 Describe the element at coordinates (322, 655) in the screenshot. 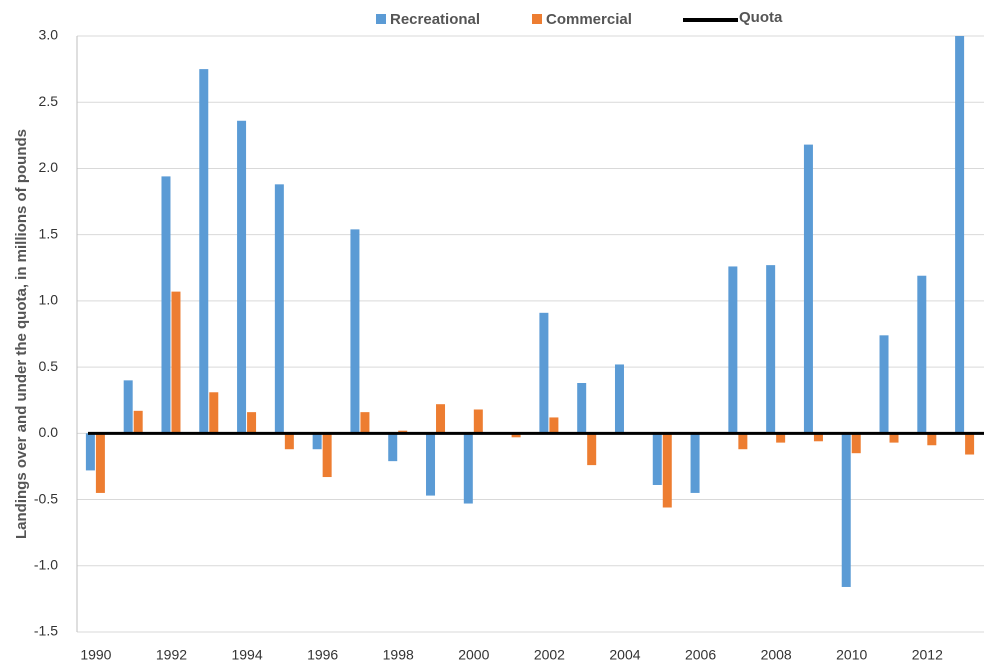

I see `x-tick-label: 1996` at that location.